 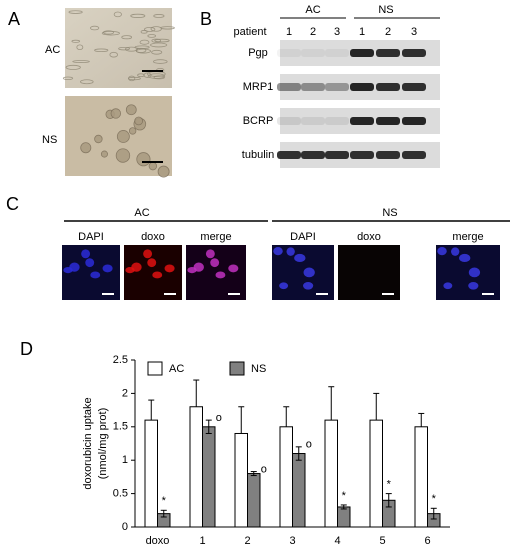 I want to click on y-tick-label: 0.5, so click(x=120, y=494).